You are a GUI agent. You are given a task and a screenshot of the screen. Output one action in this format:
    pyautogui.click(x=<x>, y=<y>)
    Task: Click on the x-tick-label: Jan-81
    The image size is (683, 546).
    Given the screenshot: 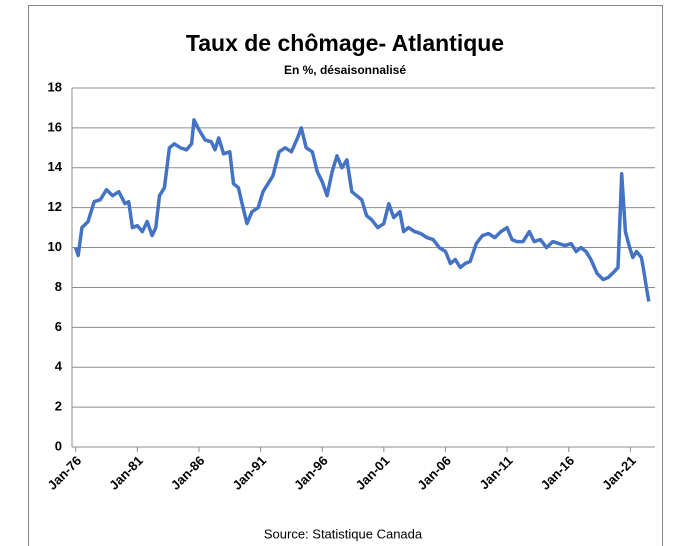 What is the action you would take?
    pyautogui.click(x=126, y=473)
    